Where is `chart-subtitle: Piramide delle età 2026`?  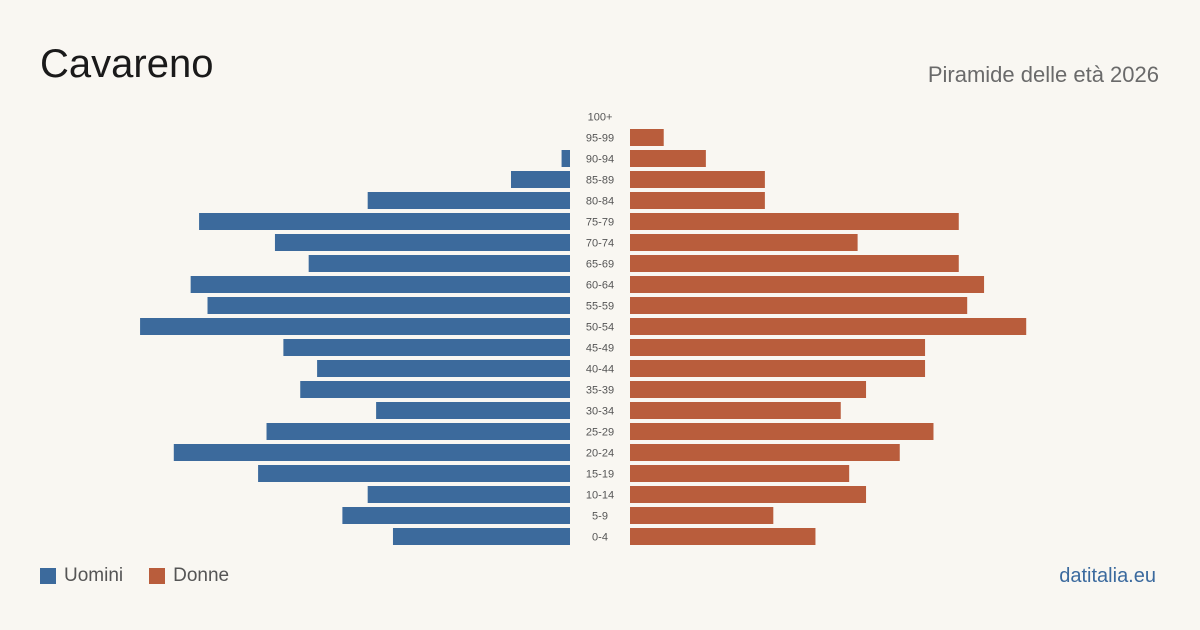 chart-subtitle: Piramide delle età 2026 is located at coordinates (1043, 74).